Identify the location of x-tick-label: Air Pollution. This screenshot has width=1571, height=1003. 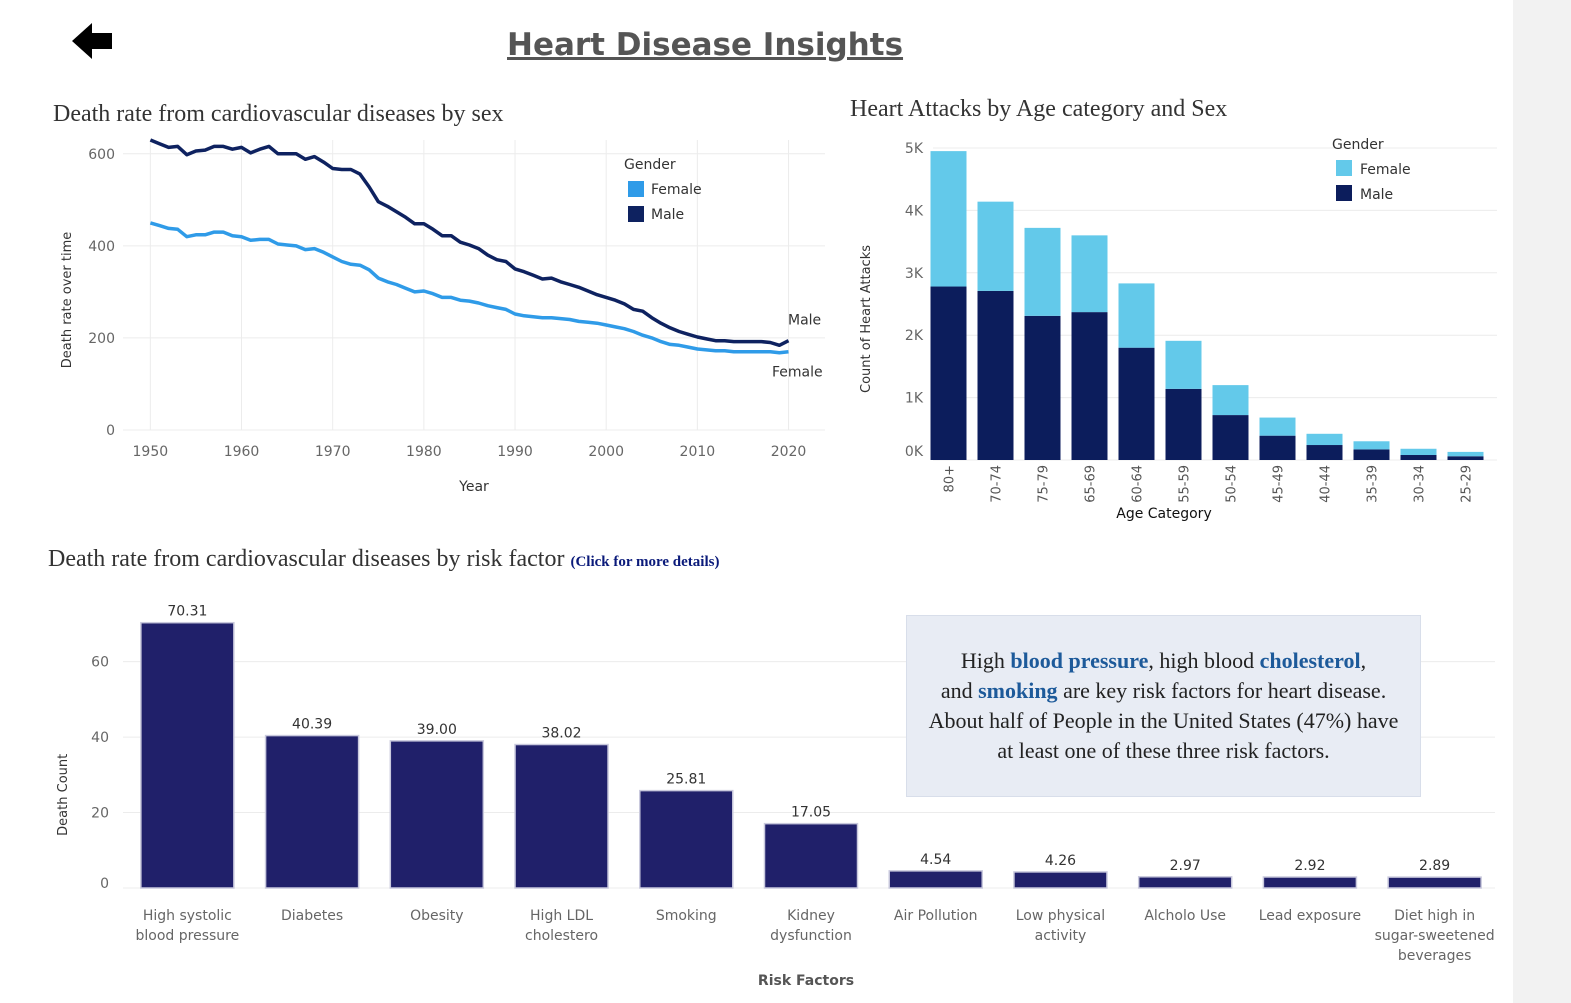
(936, 916).